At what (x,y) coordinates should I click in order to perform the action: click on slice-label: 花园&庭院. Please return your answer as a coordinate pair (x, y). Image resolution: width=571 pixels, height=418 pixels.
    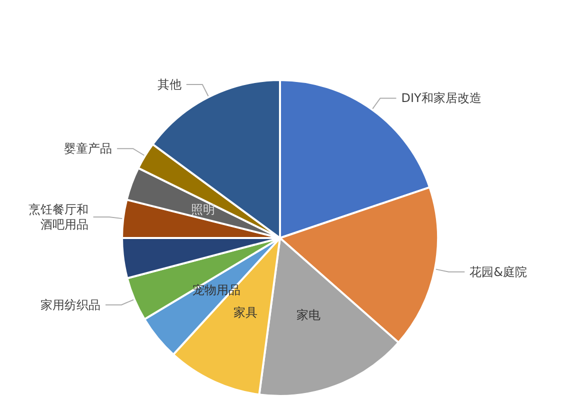
    Looking at the image, I should click on (498, 271).